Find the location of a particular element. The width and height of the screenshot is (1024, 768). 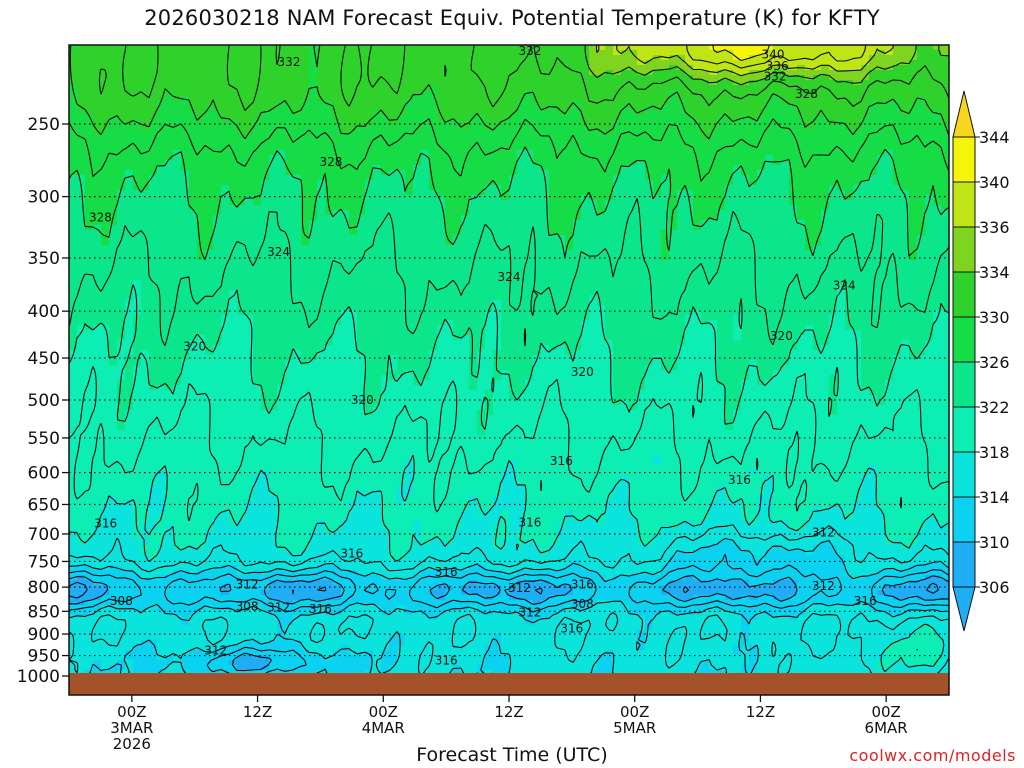

colorbar-label: 310 is located at coordinates (994, 542).